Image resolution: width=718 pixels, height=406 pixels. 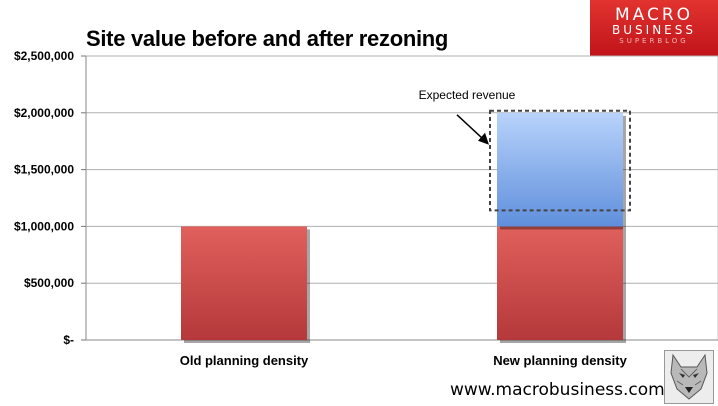 I want to click on website-url: www.macrobusiness.com.au, so click(x=571, y=390).